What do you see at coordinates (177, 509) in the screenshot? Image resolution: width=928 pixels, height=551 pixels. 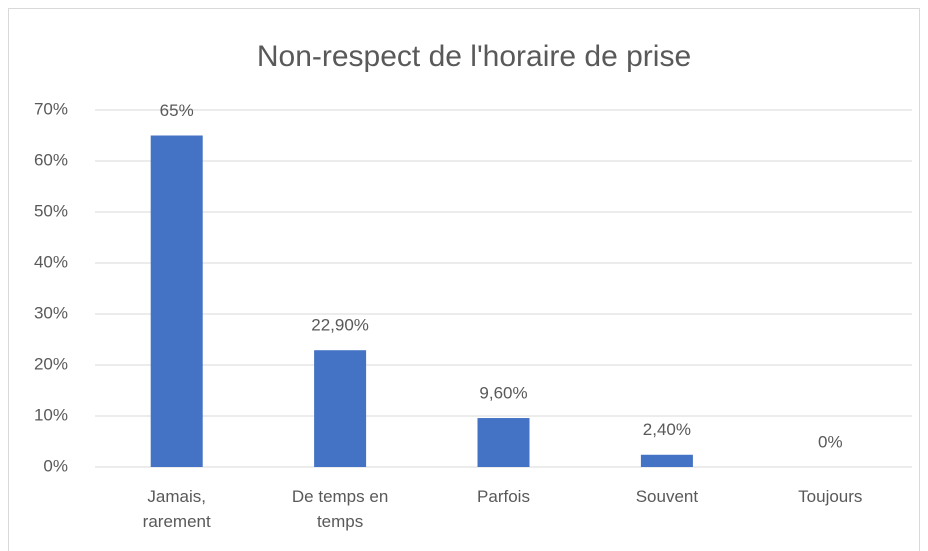 I see `x-tick-label: Jamais, rarement` at bounding box center [177, 509].